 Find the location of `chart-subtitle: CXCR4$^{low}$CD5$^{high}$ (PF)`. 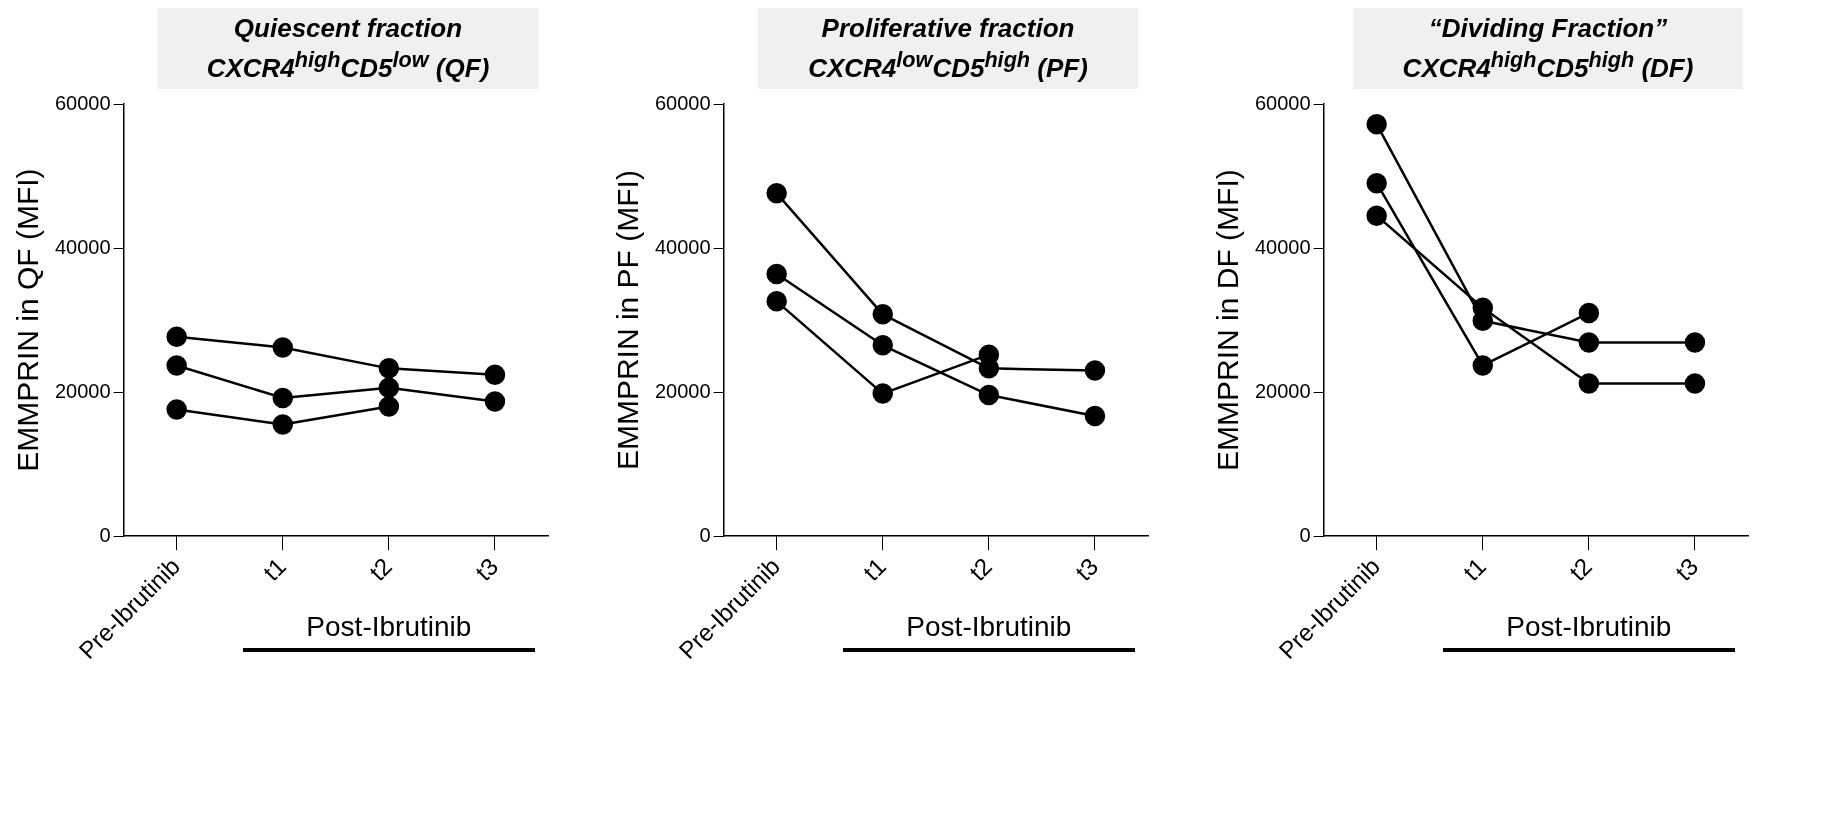

chart-subtitle: CXCR4$^{low}$CD5$^{high}$ (PF) is located at coordinates (948, 65).